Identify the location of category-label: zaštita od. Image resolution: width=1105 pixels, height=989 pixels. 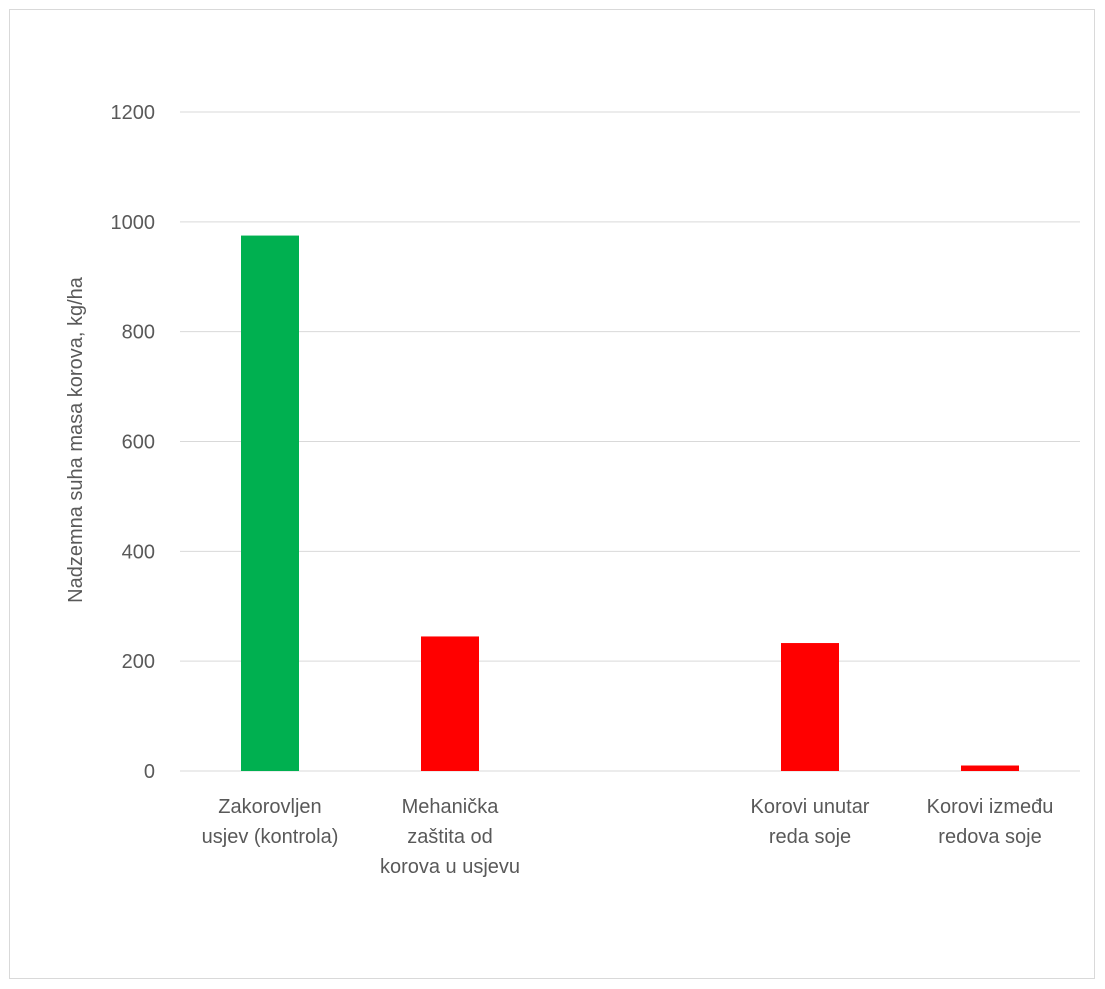
(450, 837).